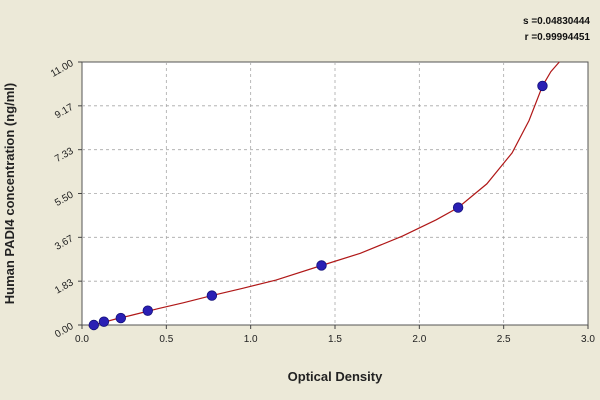 This screenshot has width=600, height=400. Describe the element at coordinates (64, 155) in the screenshot. I see `y-tick-label: 7.33` at that location.